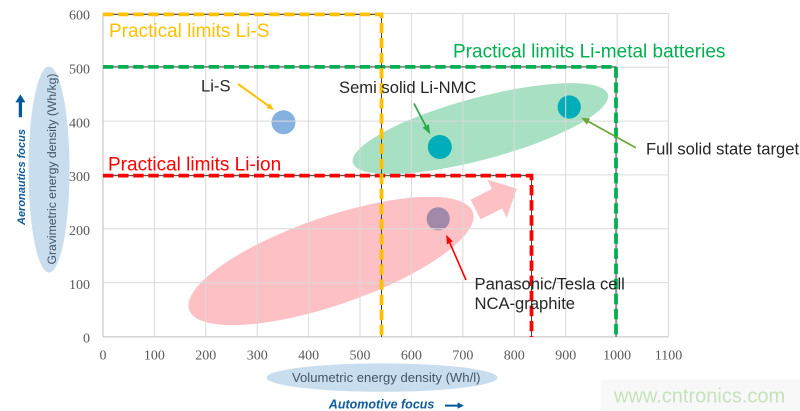 This screenshot has width=800, height=411. What do you see at coordinates (514, 355) in the screenshot?
I see `svg-text: 800` at bounding box center [514, 355].